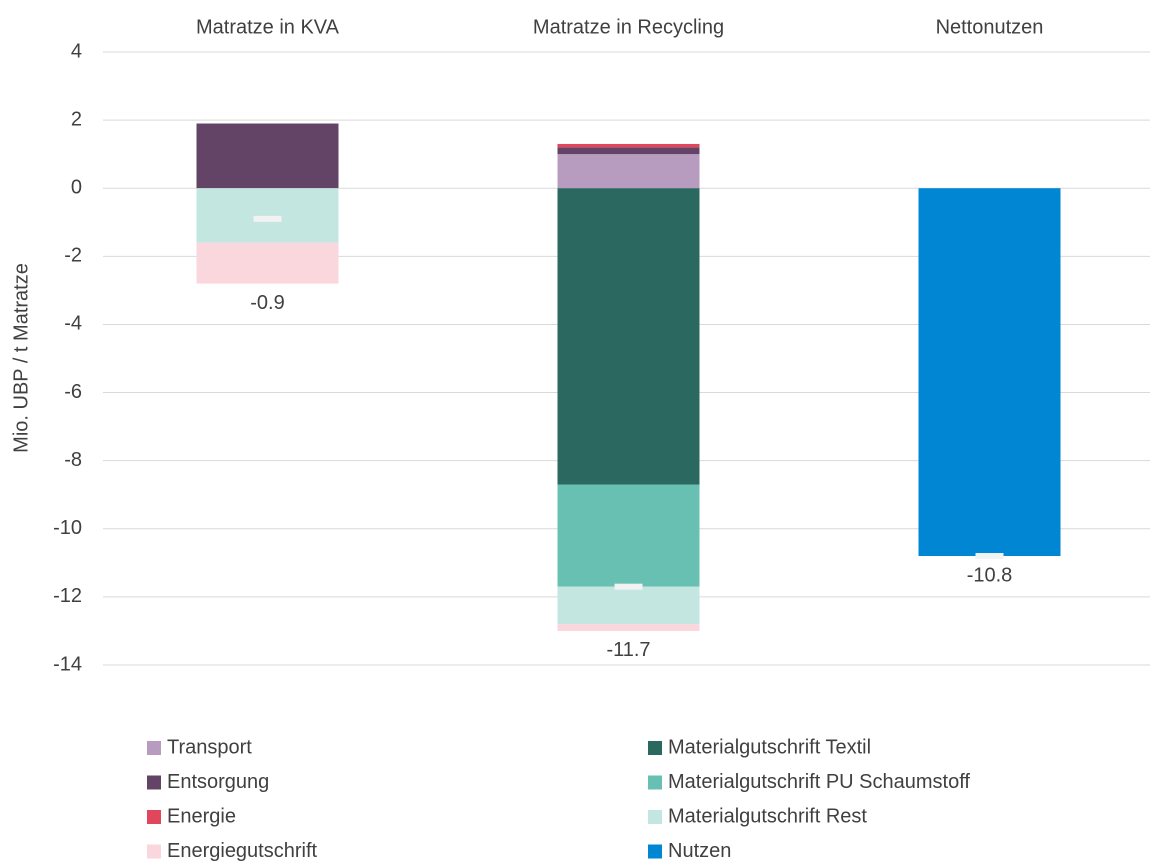  Describe the element at coordinates (76, 119) in the screenshot. I see `y-tick-label: 2` at that location.